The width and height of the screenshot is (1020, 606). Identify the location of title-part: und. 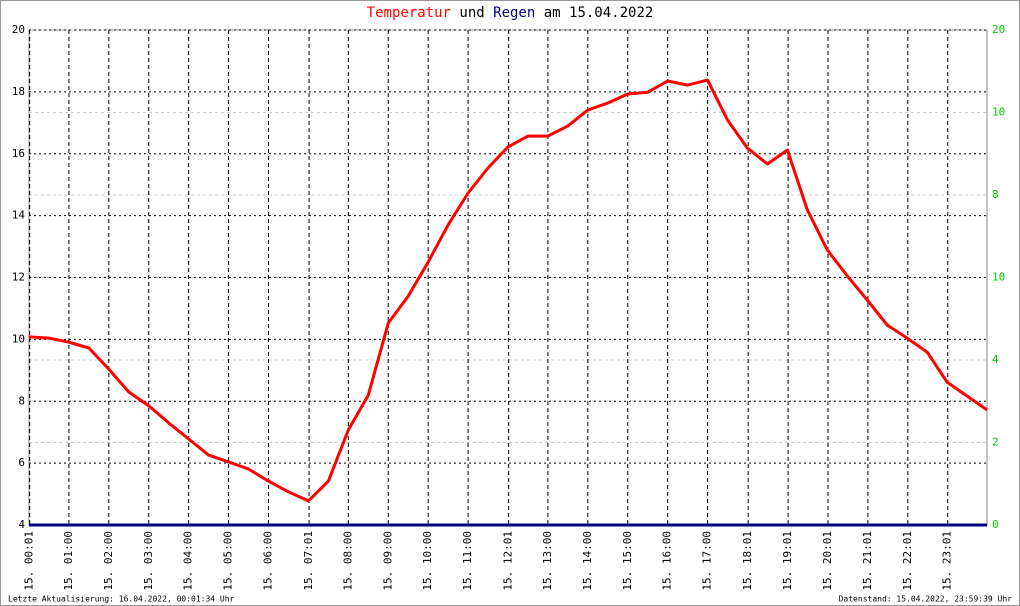
(471, 13).